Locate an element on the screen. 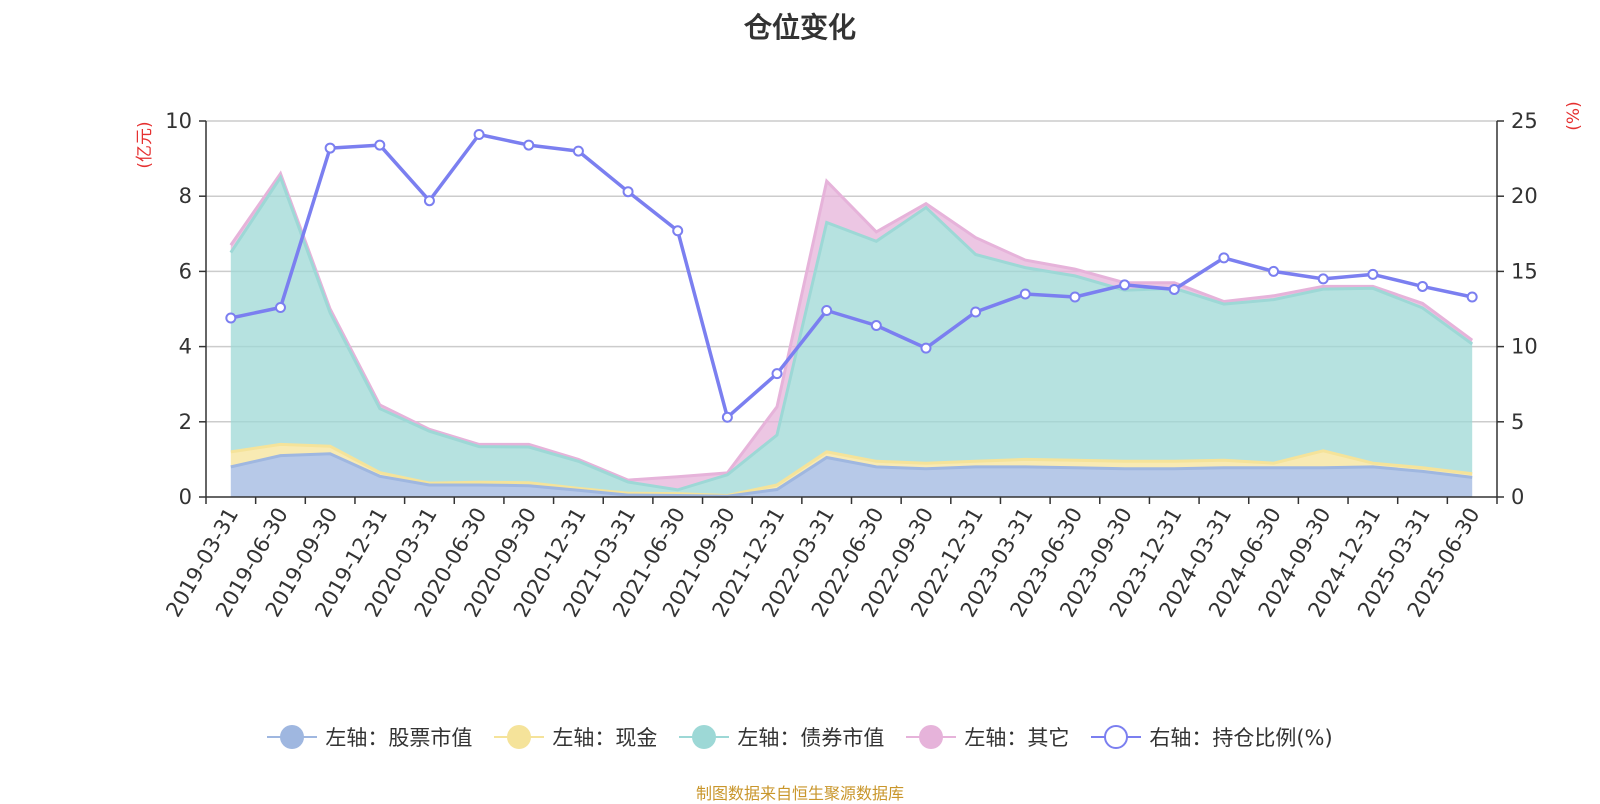  y-right-tick-label: 5 is located at coordinates (1517, 422).